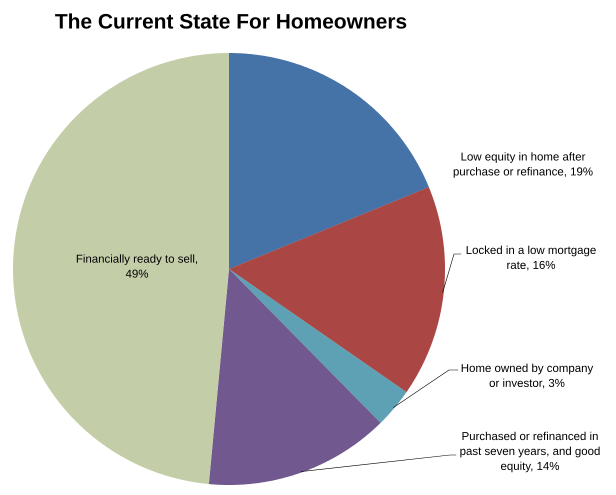 This screenshot has width=616, height=495. I want to click on slice-label: Purchased or refinanced in past seven years, and good equity, 14%, so click(530, 452).